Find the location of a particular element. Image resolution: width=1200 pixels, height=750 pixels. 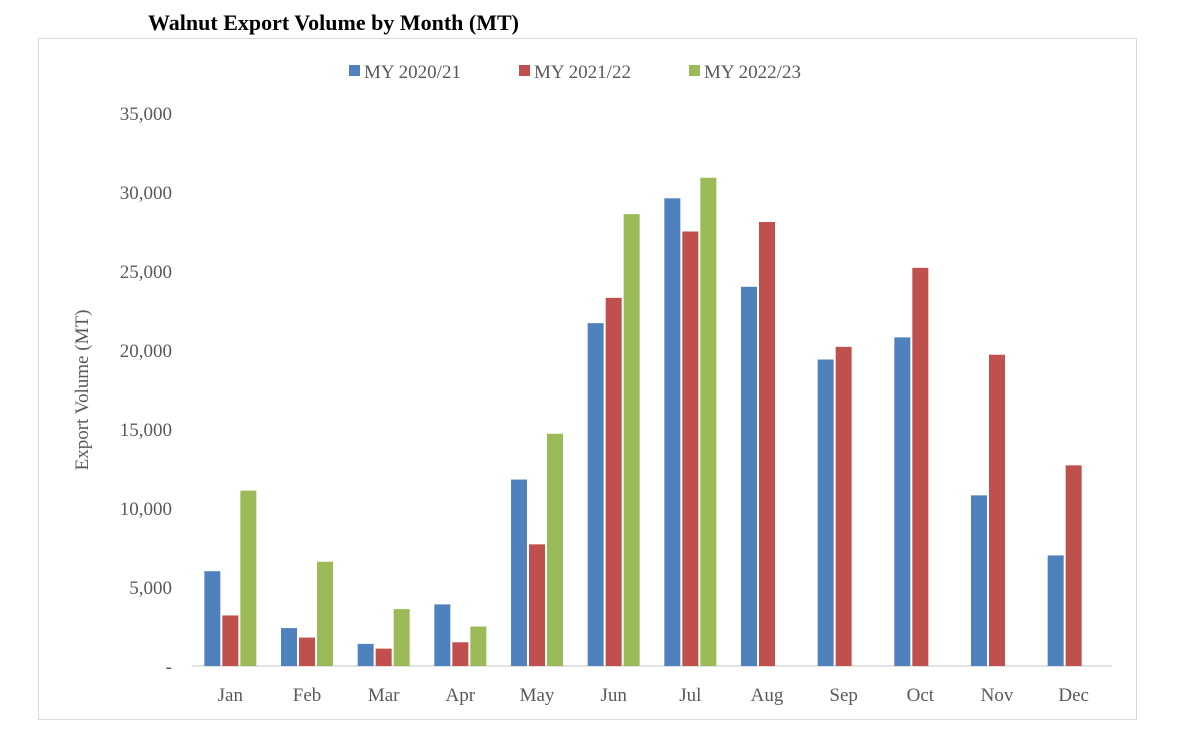

legend: MY 2020/21 MY 2021/22 MY 2022/23 is located at coordinates (575, 72).